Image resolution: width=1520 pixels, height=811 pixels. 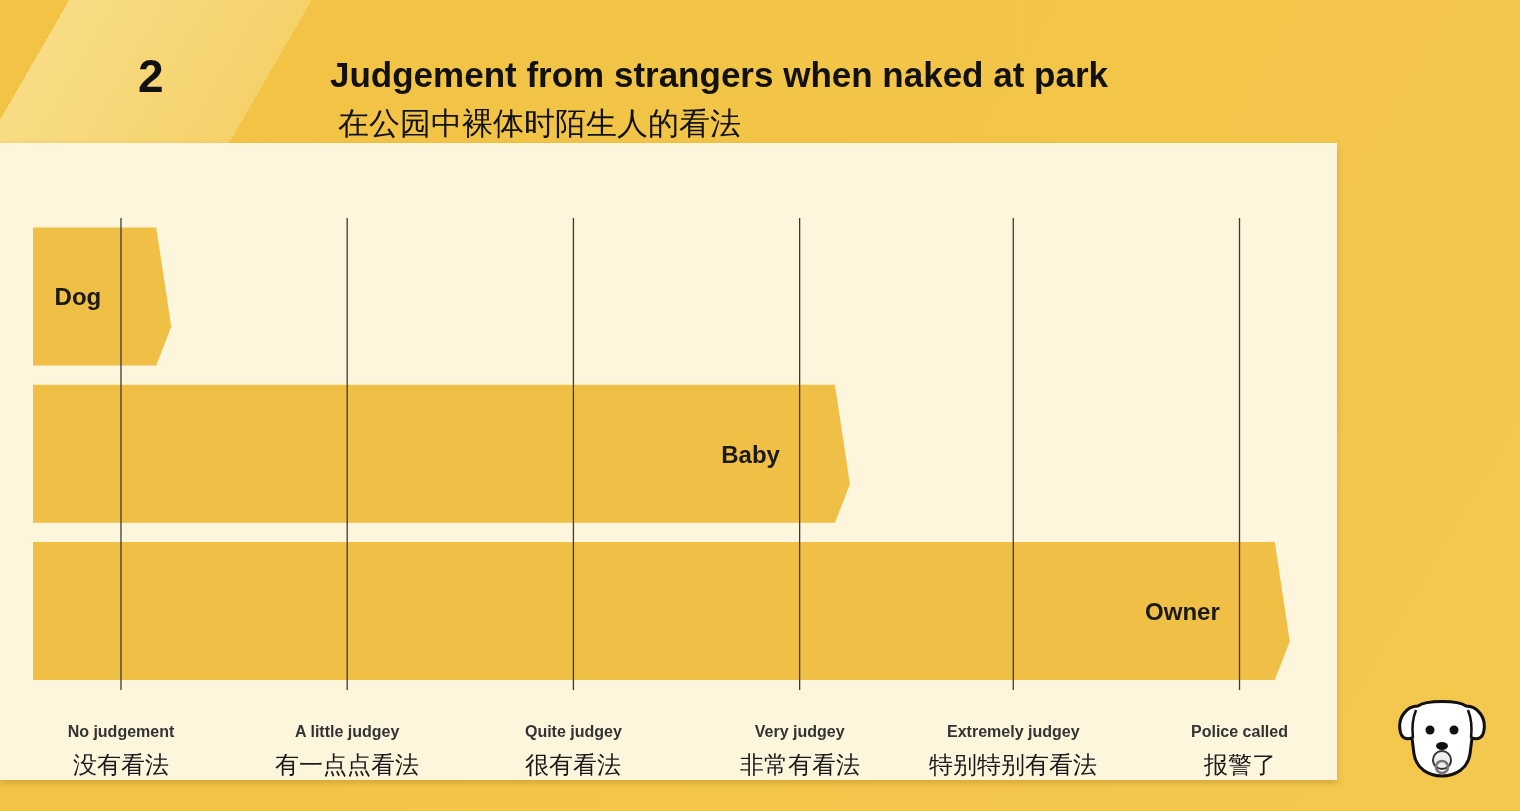 I want to click on text: 2, so click(x=151, y=76).